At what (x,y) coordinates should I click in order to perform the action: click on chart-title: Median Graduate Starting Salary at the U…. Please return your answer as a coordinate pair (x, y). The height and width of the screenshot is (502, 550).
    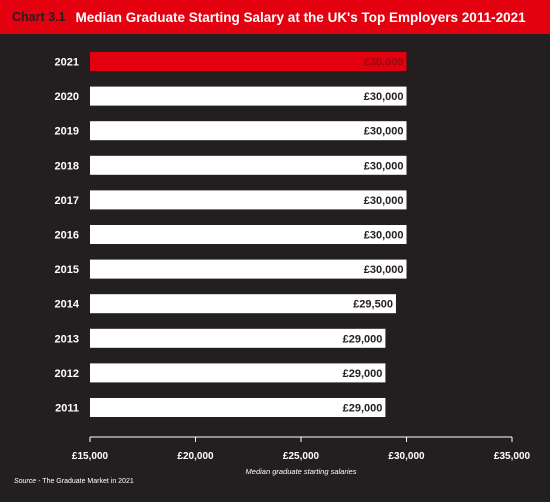
    Looking at the image, I should click on (300, 17).